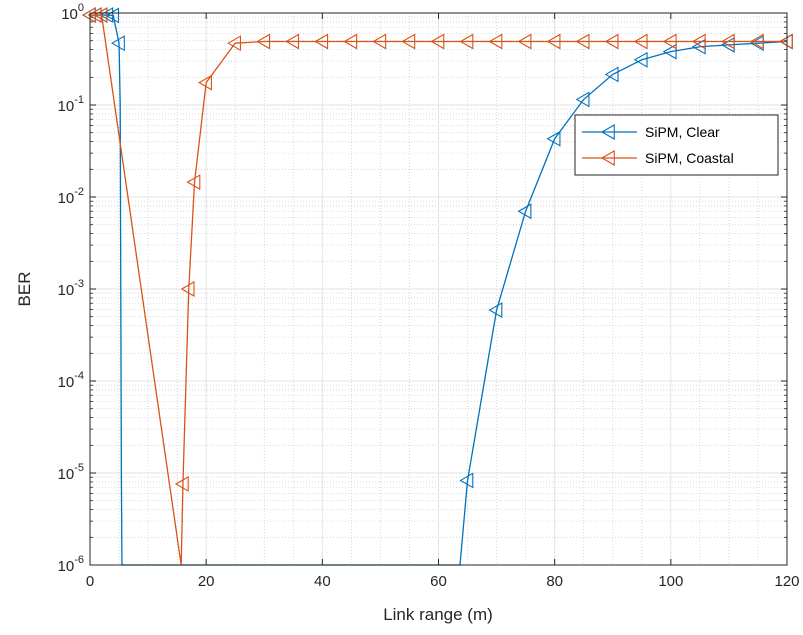  I want to click on x-axis-title: Link range (m), so click(438, 614).